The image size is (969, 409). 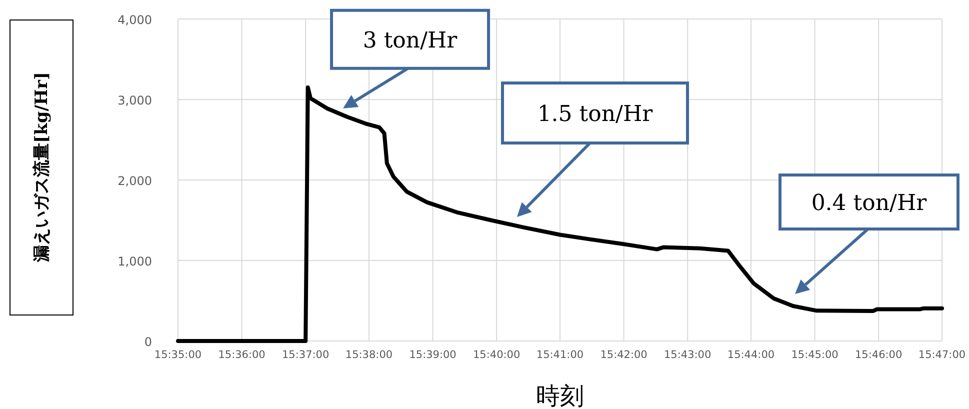 What do you see at coordinates (869, 203) in the screenshot?
I see `annotation: 0.4 ton/Hr` at bounding box center [869, 203].